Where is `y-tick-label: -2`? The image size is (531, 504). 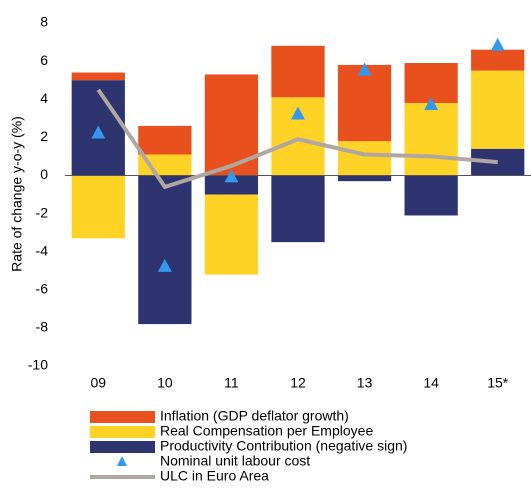 y-tick-label: -2 is located at coordinates (42, 212).